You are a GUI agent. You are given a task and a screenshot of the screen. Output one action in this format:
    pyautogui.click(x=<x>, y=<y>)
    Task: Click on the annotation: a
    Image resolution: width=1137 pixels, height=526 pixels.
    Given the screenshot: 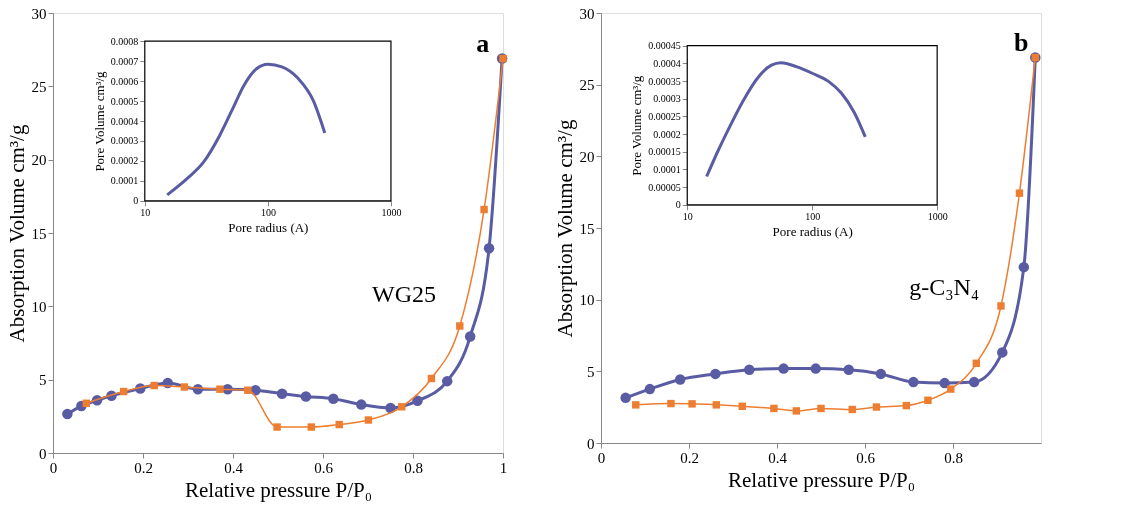 What is the action you would take?
    pyautogui.click(x=483, y=43)
    